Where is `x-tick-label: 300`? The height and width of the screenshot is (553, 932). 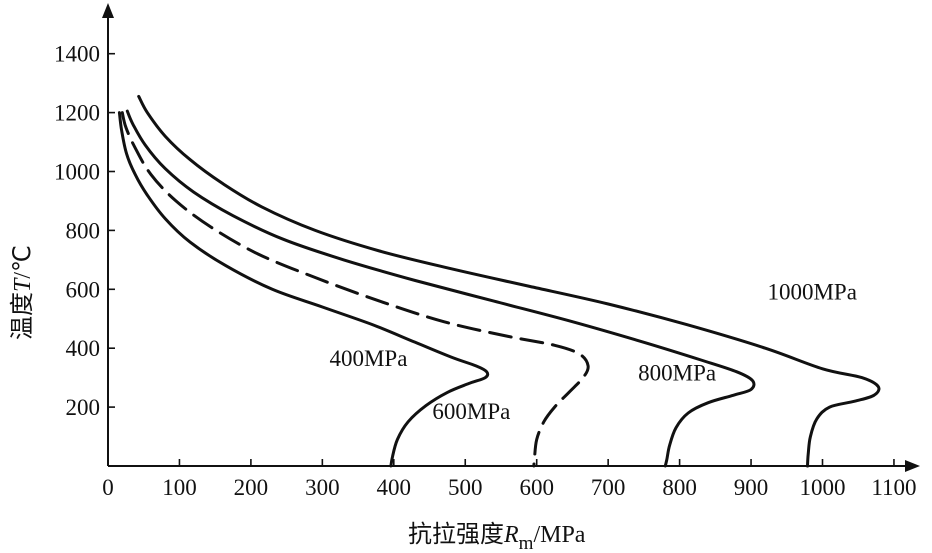
x-tick-label: 300 is located at coordinates (322, 487).